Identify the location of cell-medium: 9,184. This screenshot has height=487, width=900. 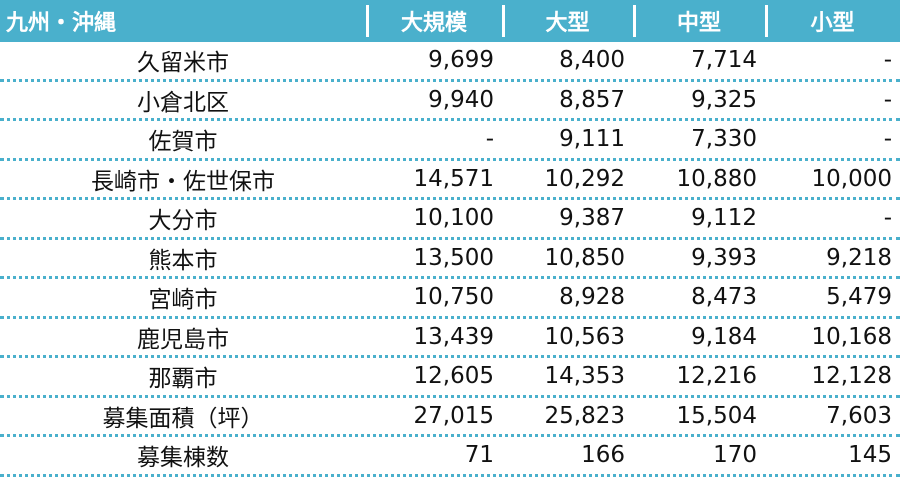
(724, 336).